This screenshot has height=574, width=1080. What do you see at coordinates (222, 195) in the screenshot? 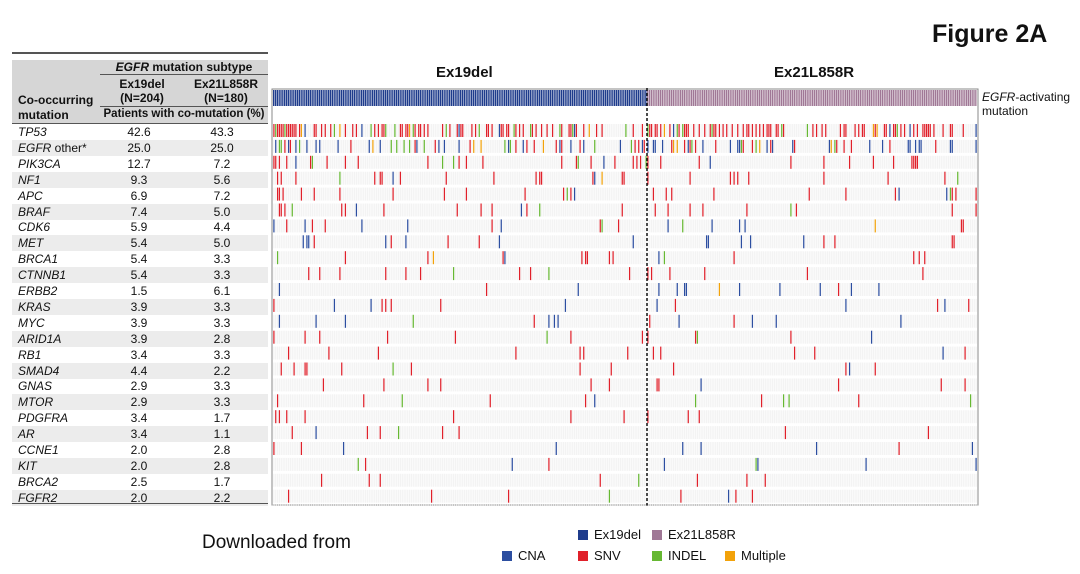
I see `ex21l858r-pct: 7.2` at bounding box center [222, 195].